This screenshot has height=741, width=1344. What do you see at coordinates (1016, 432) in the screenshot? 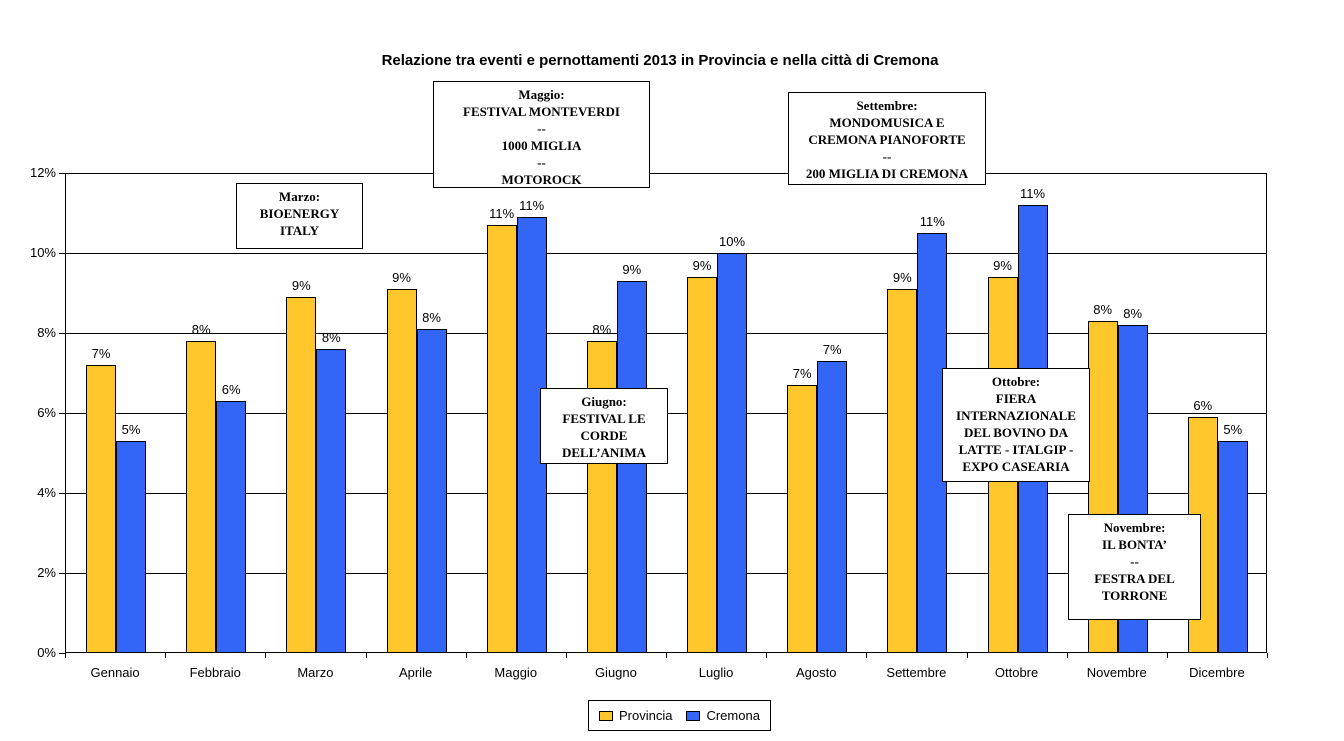
I see `annotation-line-ottobre-2: DEL BOVINO DA` at bounding box center [1016, 432].